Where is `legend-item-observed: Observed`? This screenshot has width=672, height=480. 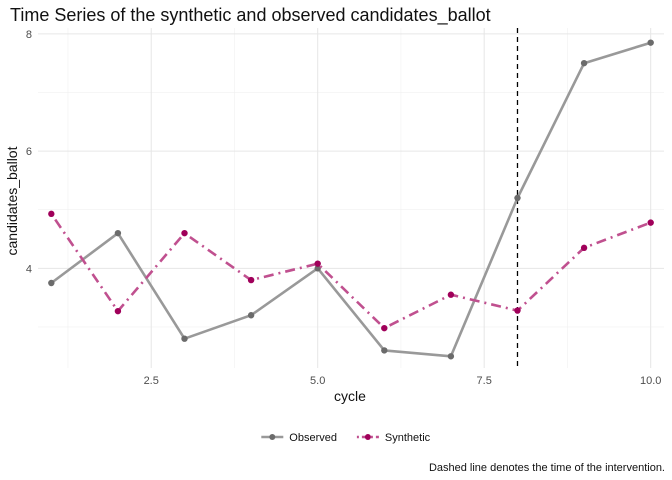 legend-item-observed: Observed is located at coordinates (299, 438).